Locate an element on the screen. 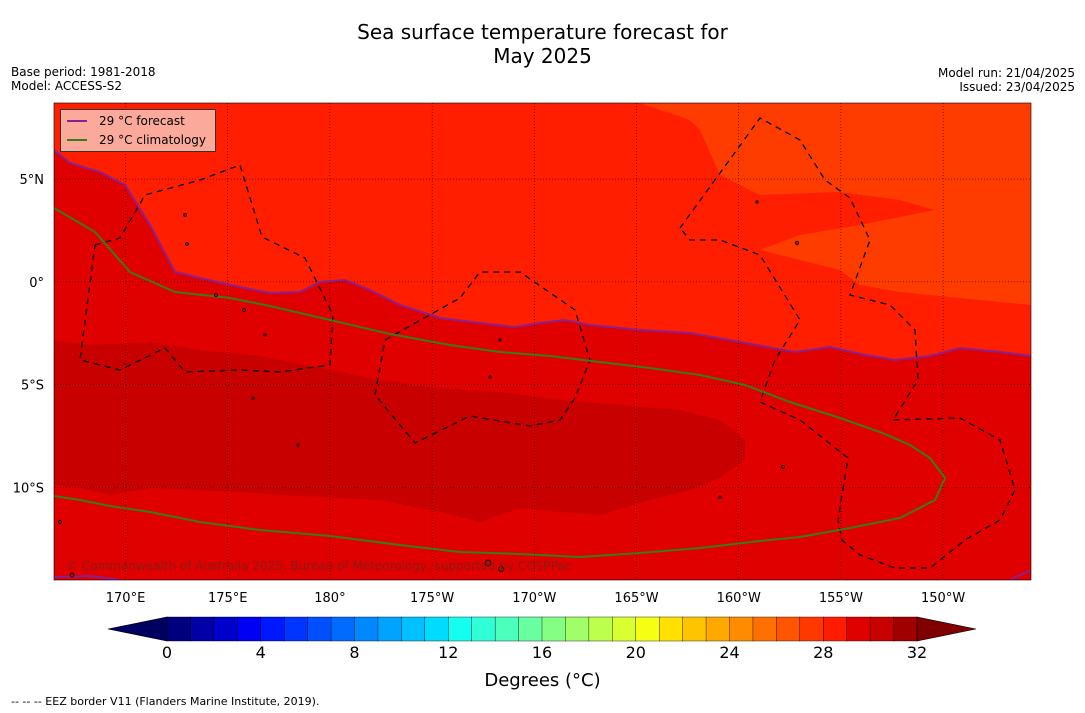 The image size is (1085, 713). colorbar-tick-label: 12 is located at coordinates (448, 652).